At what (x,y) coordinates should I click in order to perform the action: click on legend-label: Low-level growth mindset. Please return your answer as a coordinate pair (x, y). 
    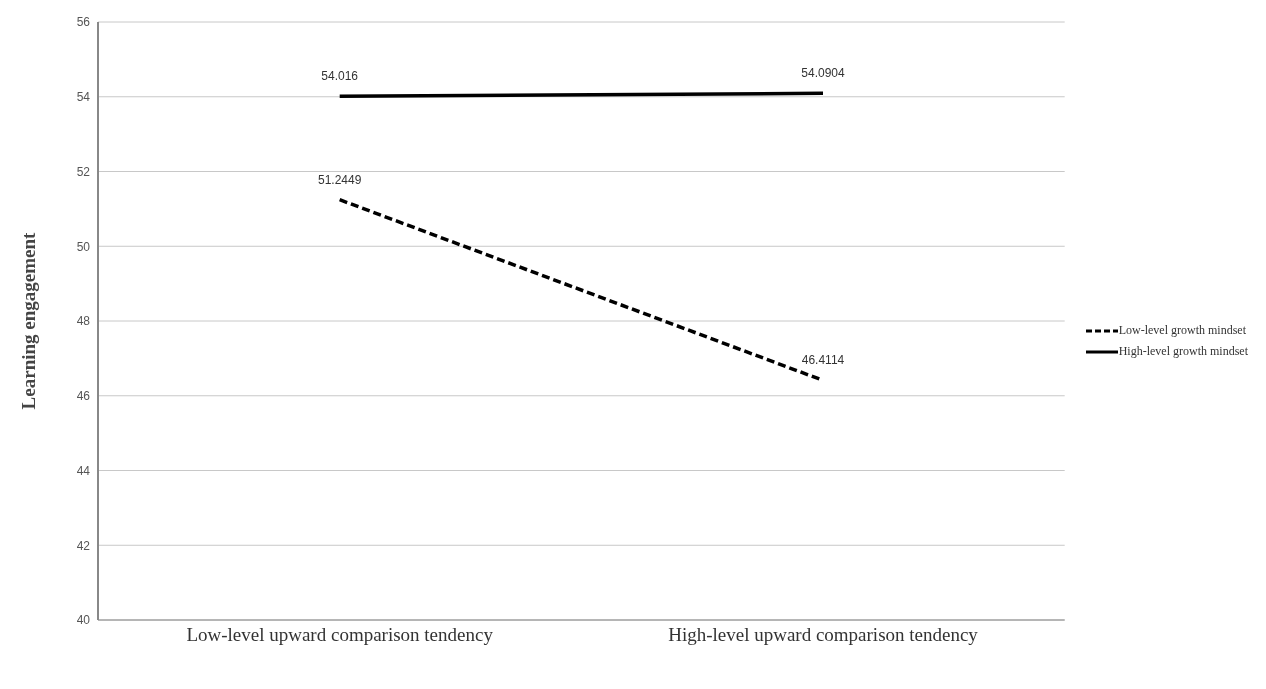
    Looking at the image, I should click on (1182, 330).